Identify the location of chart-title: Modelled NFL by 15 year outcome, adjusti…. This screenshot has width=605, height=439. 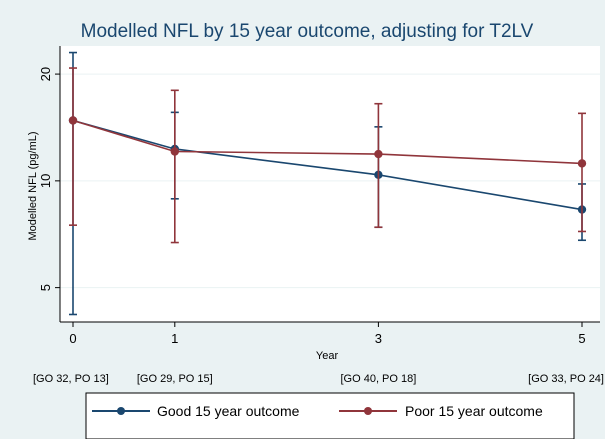
(307, 31).